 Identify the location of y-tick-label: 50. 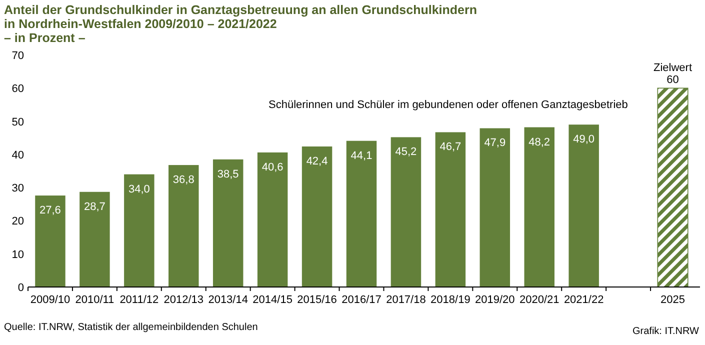
(18, 122).